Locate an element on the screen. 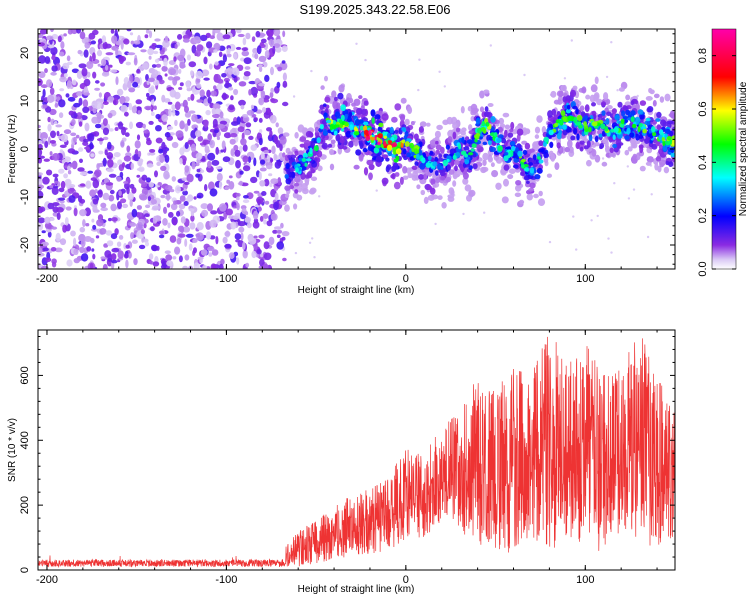 The width and height of the screenshot is (750, 600). chart-title: S199.2025.343.22.58.E06 is located at coordinates (374, 9).